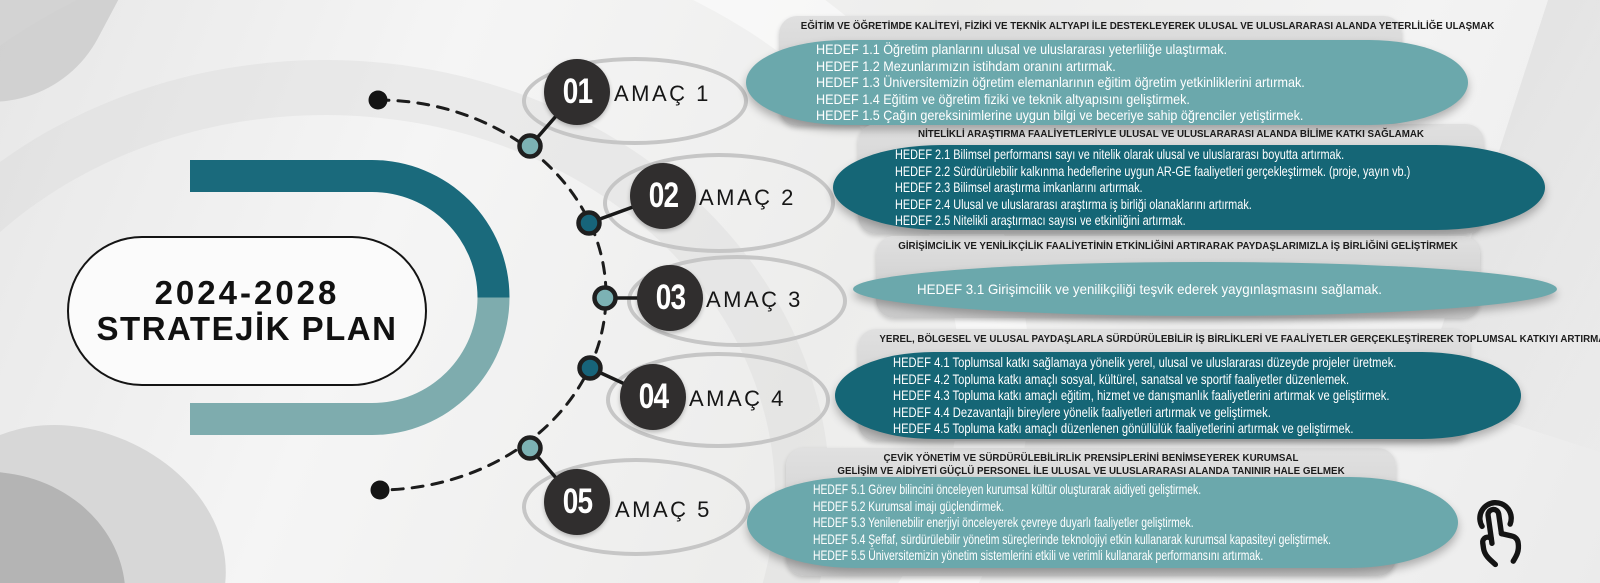  What do you see at coordinates (380, 490) in the screenshot?
I see `timeline-end-dot` at bounding box center [380, 490].